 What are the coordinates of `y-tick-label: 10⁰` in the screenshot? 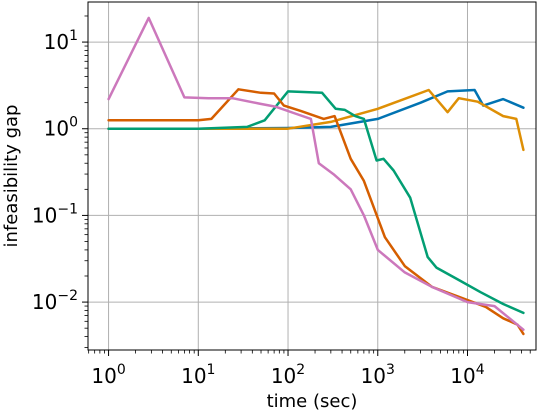 It's located at (61, 128).